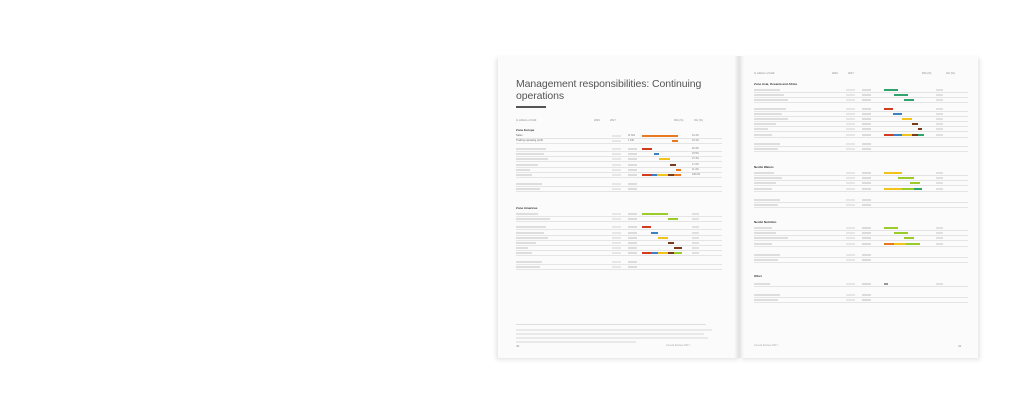 This screenshot has height=420, width=1024. What do you see at coordinates (851, 73) in the screenshot?
I see `table-header-2017: 2017` at bounding box center [851, 73].